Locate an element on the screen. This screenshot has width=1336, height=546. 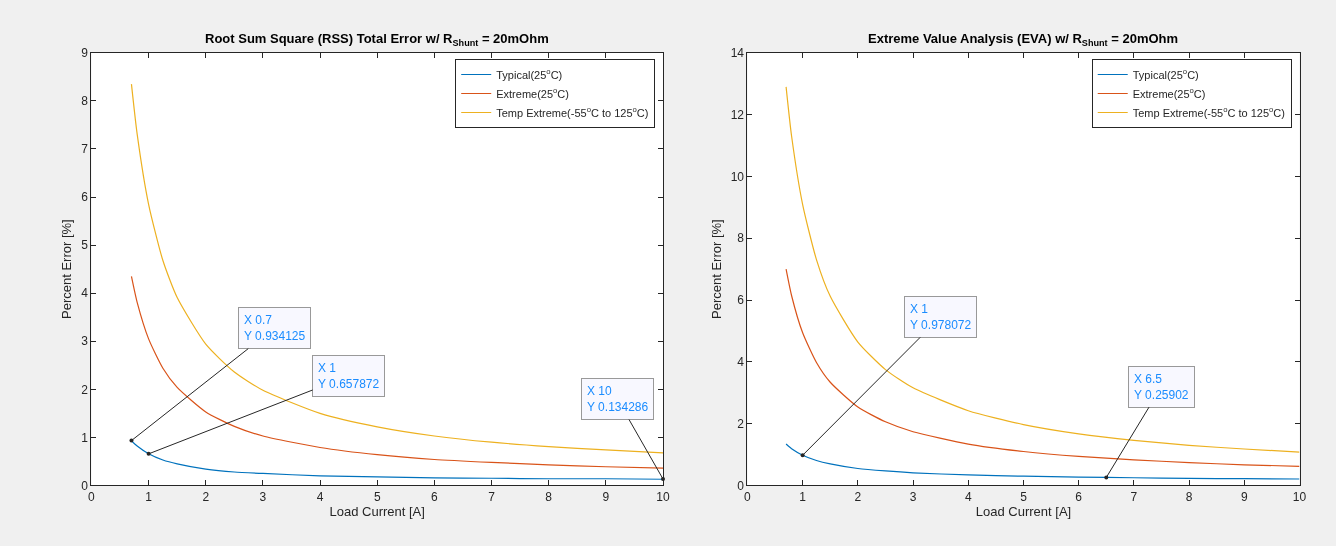
chart-title: Root Sum Square (RSS) Total Error w/ R$_{Shunt}$ = 20mOhm is located at coordinates (377, 39).